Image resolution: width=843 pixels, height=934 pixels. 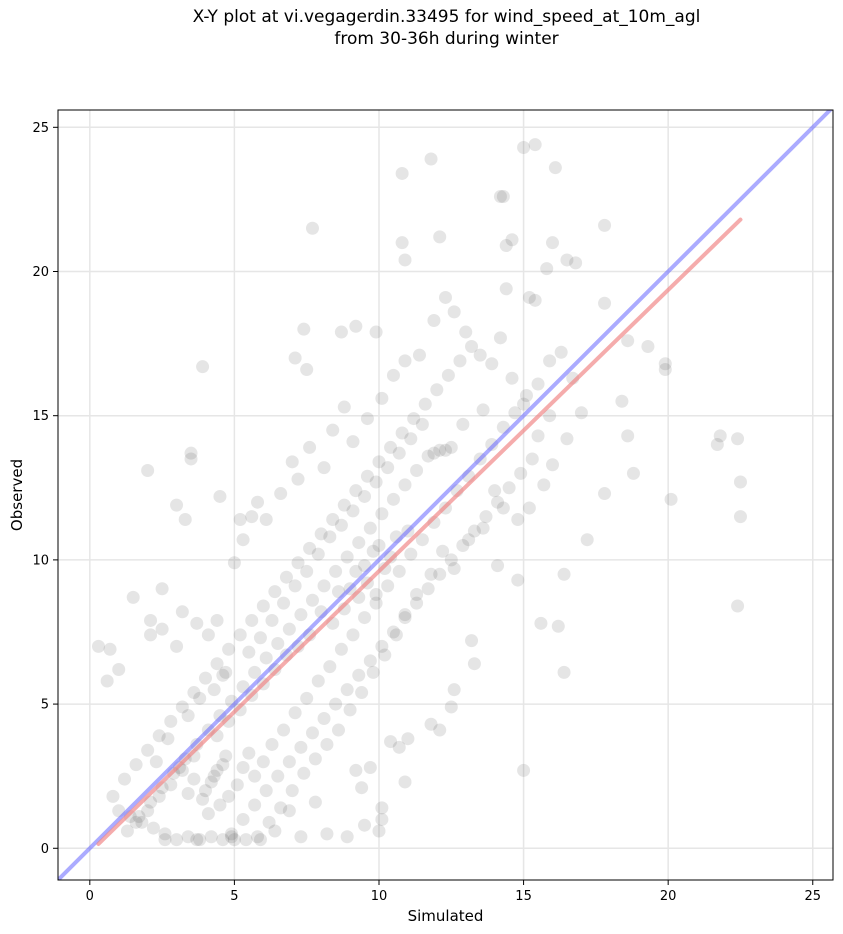 What do you see at coordinates (446, 916) in the screenshot?
I see `x-axis-label: Simulated` at bounding box center [446, 916].